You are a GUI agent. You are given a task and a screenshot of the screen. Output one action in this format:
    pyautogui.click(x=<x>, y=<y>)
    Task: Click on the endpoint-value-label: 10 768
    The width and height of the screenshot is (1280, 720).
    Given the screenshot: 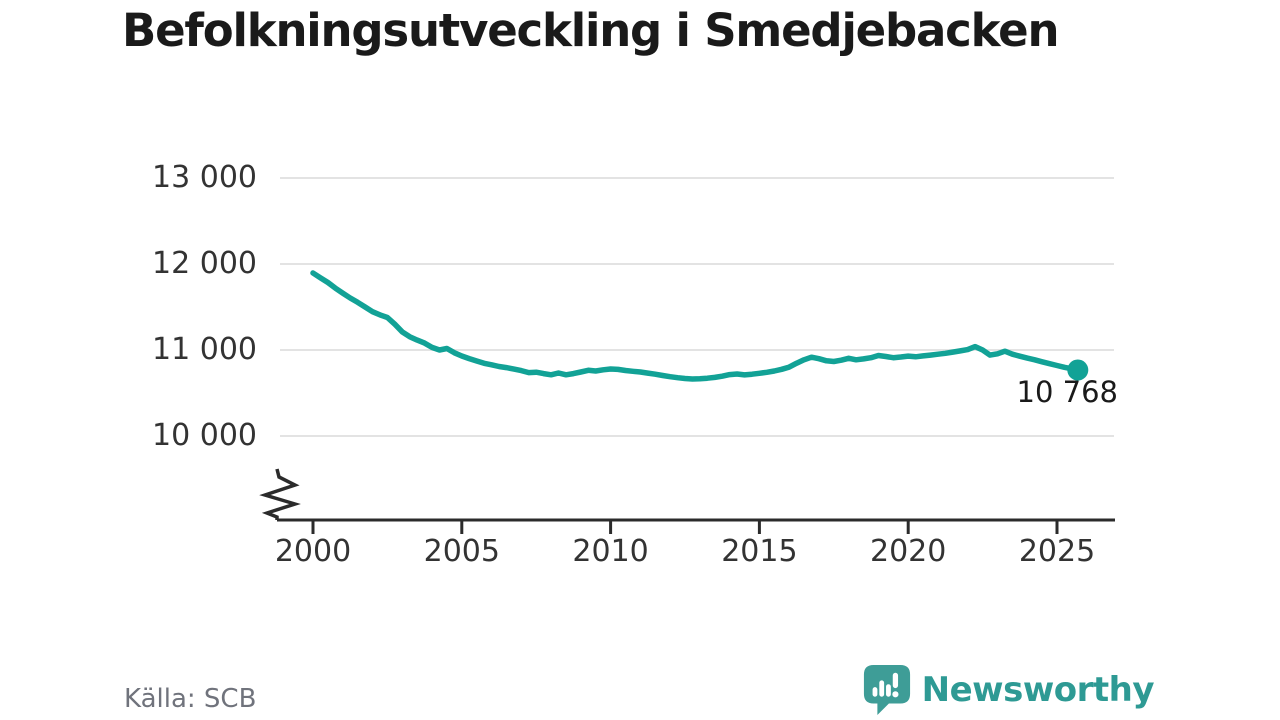 What is the action you would take?
    pyautogui.click(x=1067, y=392)
    